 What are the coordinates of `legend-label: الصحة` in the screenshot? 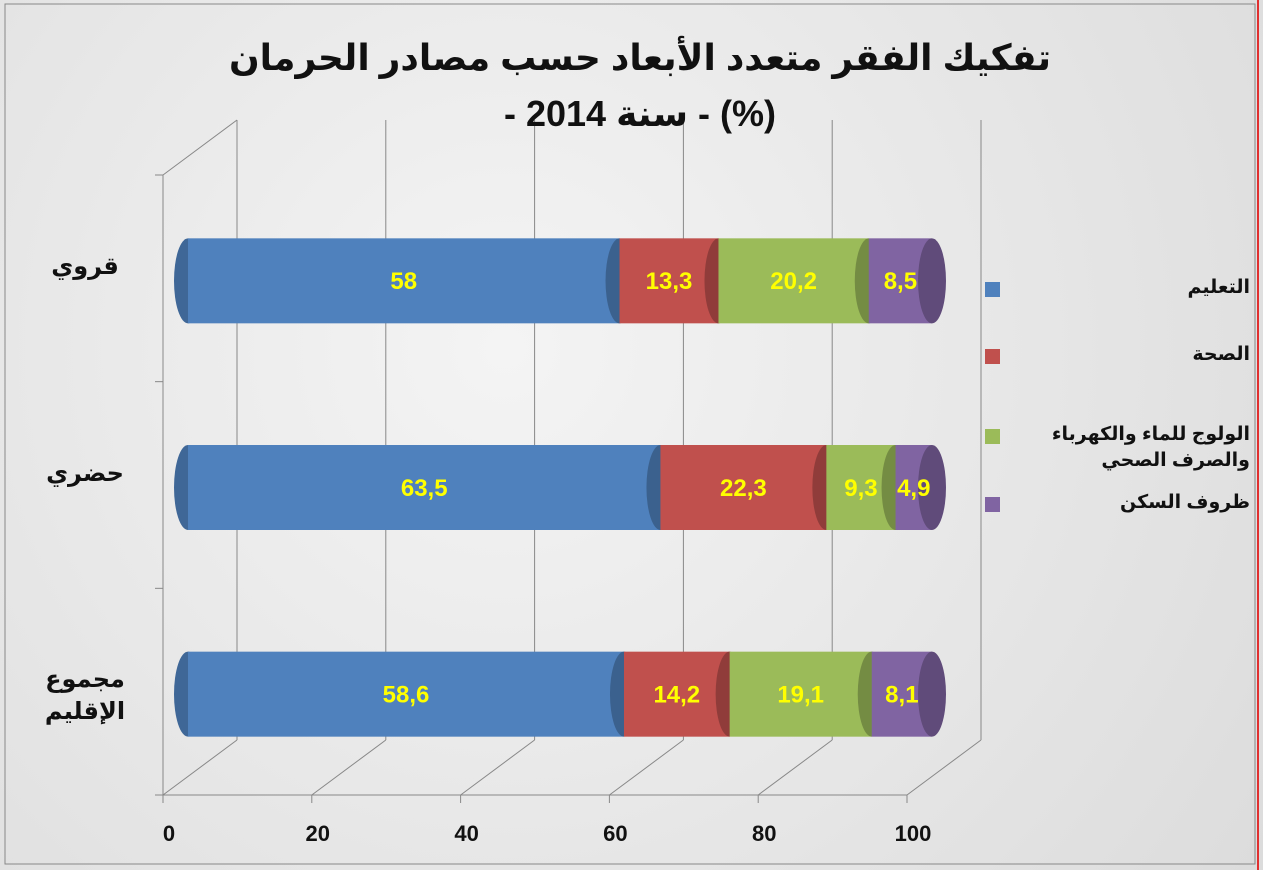 It's located at (1221, 354).